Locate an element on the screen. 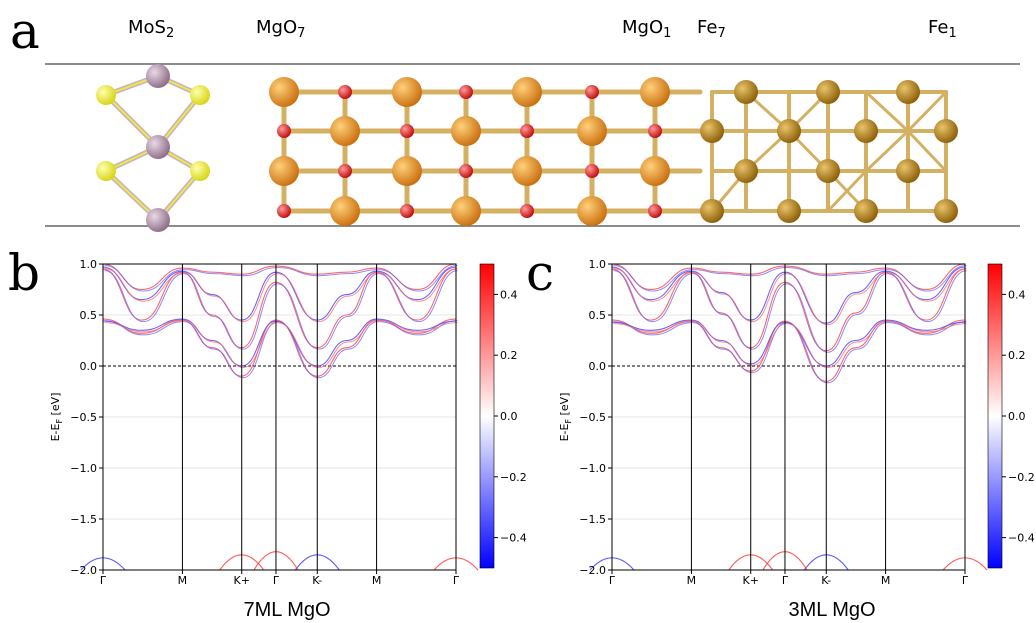 The image size is (1036, 623). y-tick-label: −2.0 is located at coordinates (592, 570).